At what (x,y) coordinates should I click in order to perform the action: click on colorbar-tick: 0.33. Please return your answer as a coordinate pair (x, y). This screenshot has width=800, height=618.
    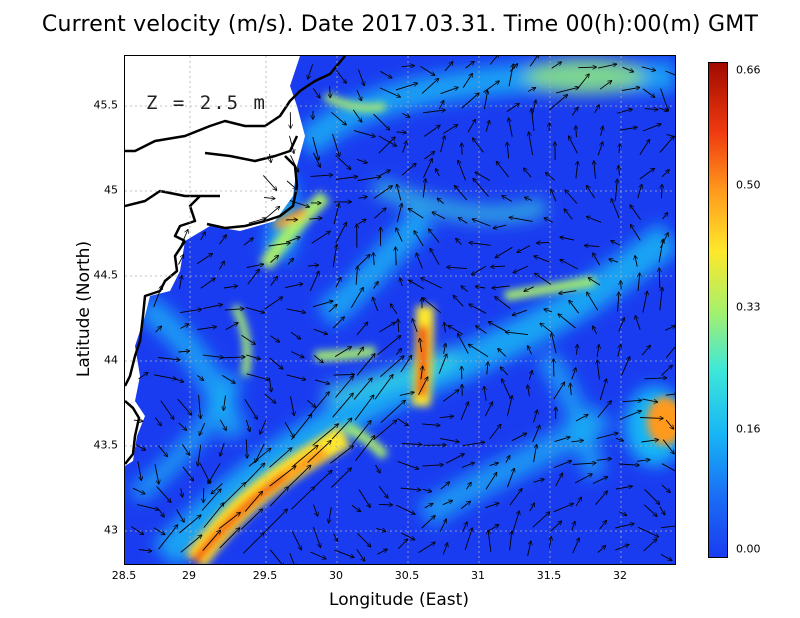
    Looking at the image, I should click on (748, 307).